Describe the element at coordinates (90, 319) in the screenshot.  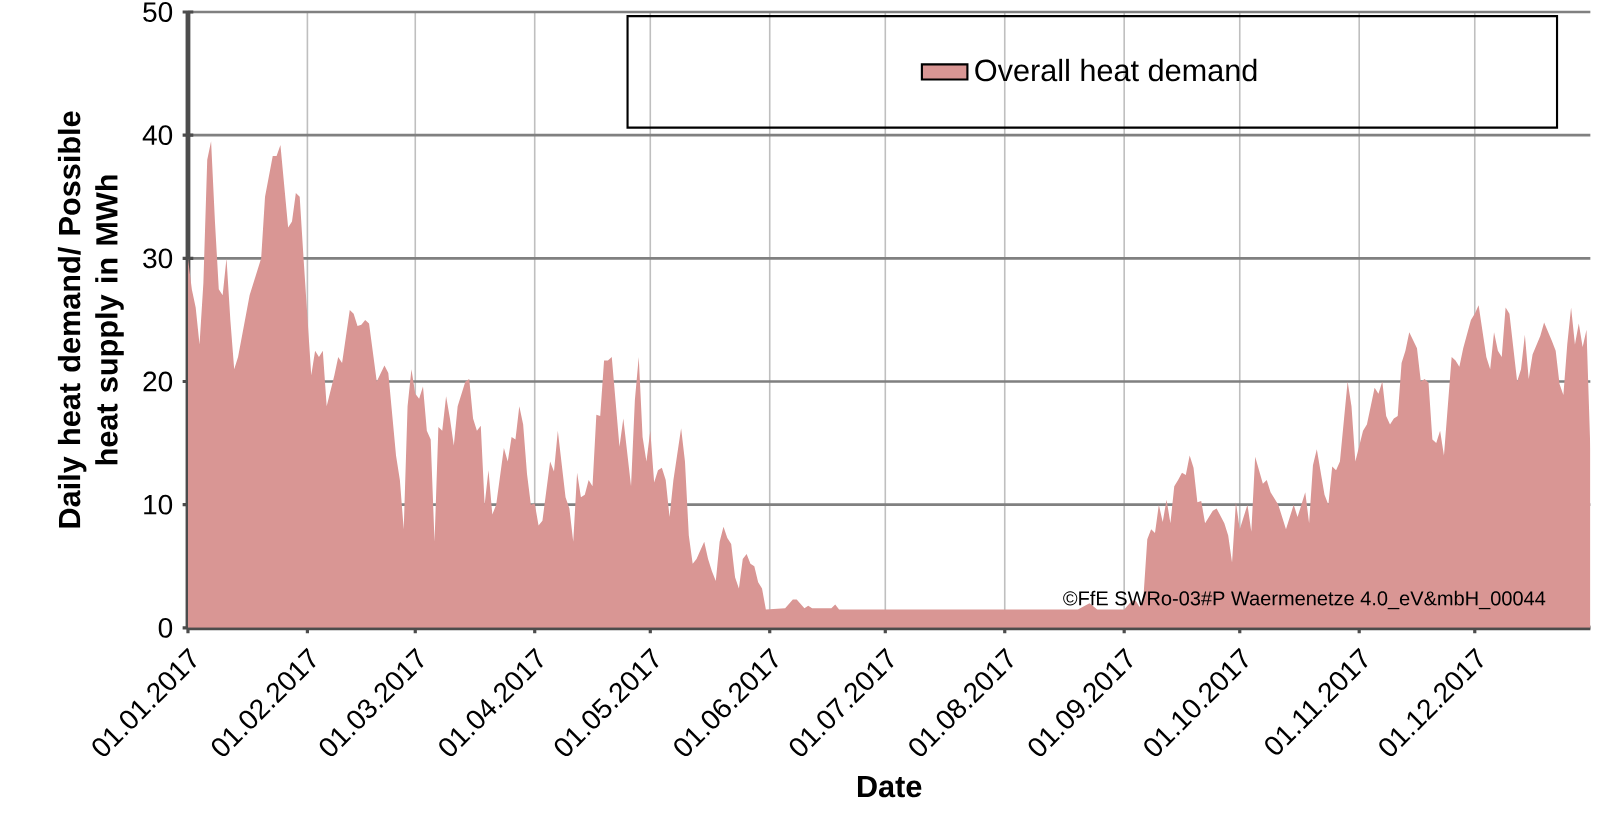
I see `y-axis-title: Daily heat demand/ Possible heat supply in MWh` at that location.